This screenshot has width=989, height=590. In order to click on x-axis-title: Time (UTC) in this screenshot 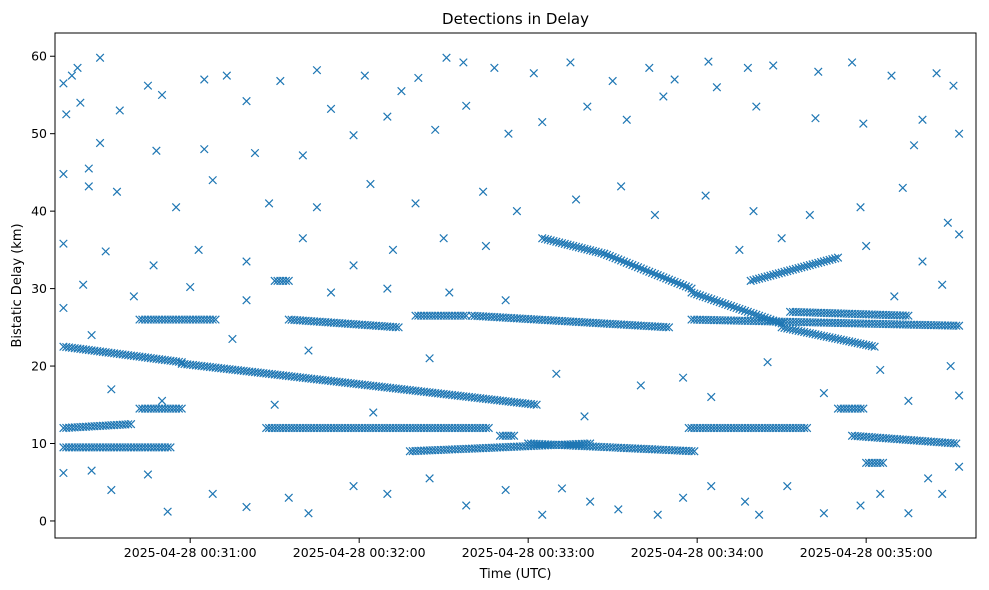, I will do `click(515, 574)`.